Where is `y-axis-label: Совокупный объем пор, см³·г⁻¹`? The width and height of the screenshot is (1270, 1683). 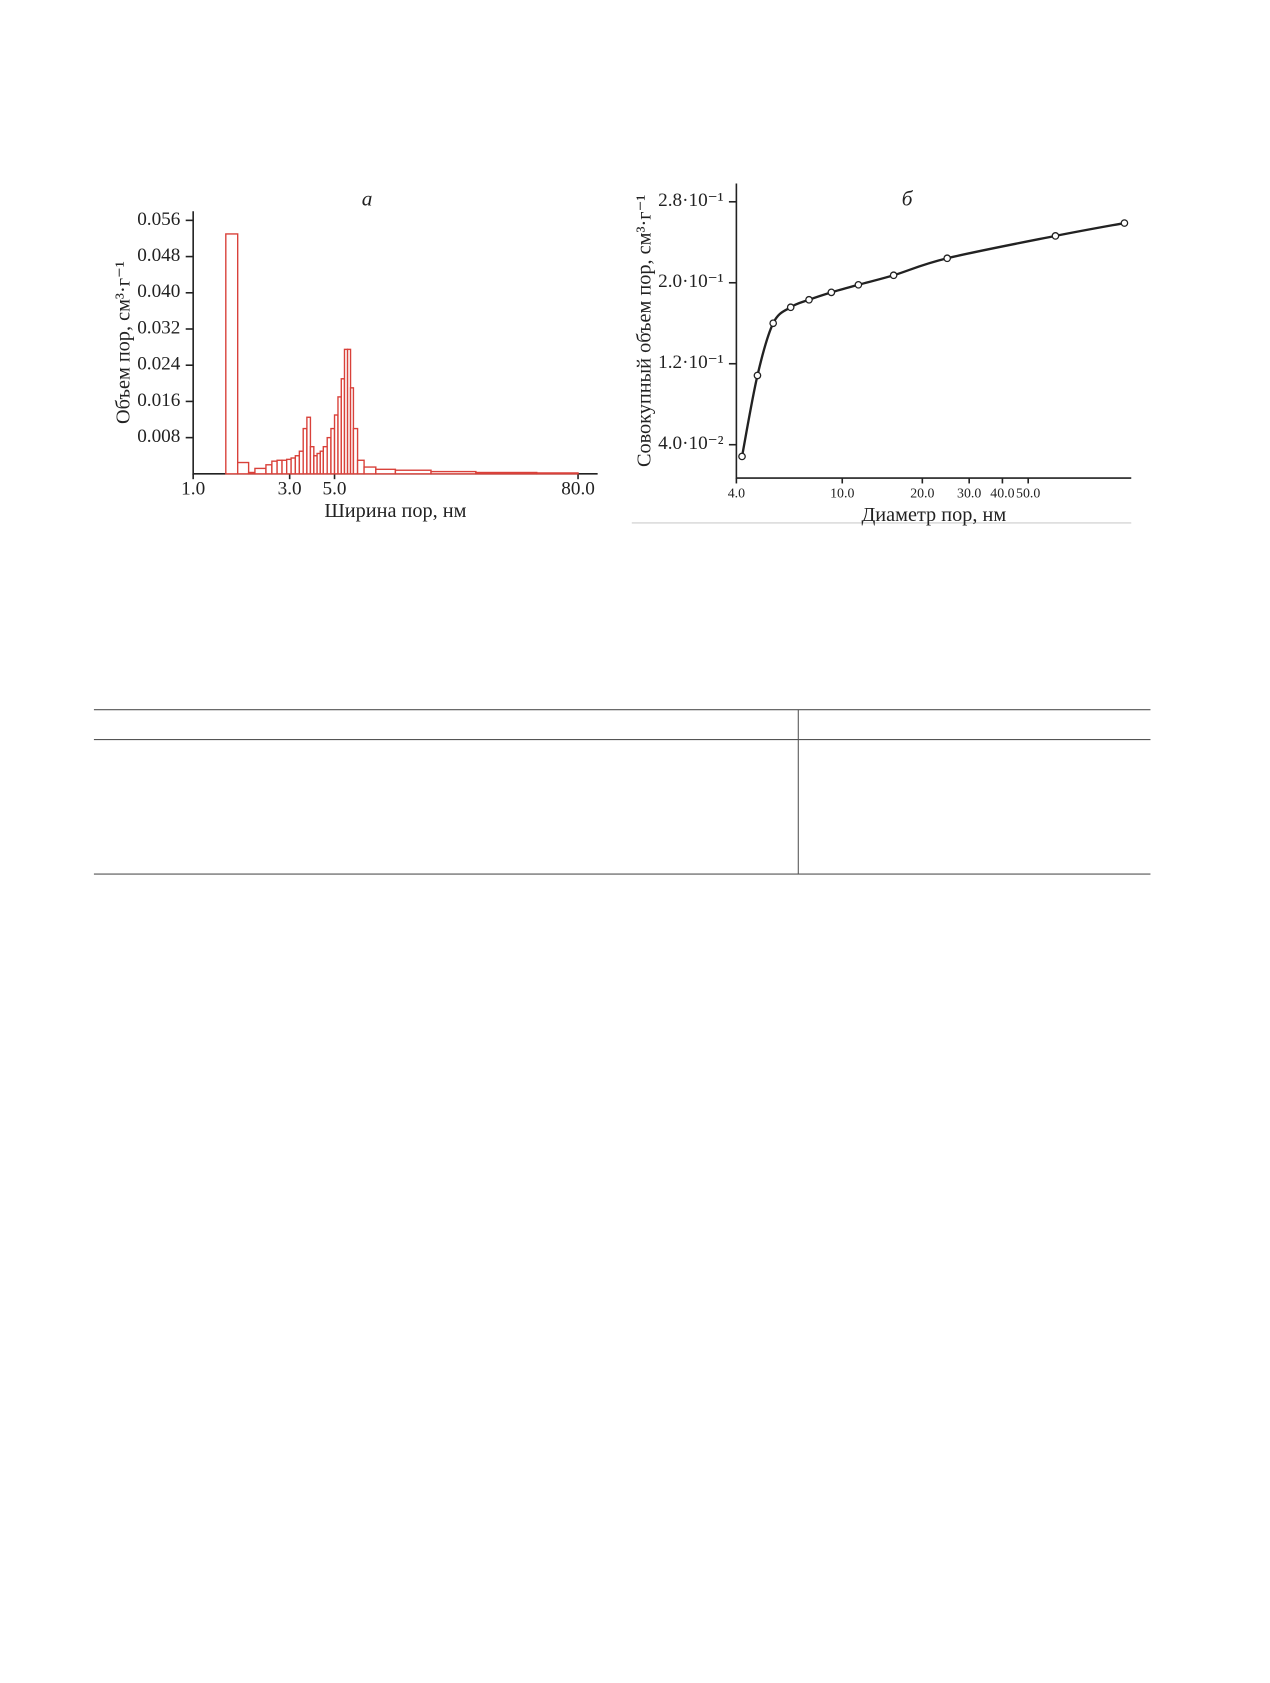 y-axis-label: Совокупный объем пор, см³·г⁻¹ is located at coordinates (644, 331).